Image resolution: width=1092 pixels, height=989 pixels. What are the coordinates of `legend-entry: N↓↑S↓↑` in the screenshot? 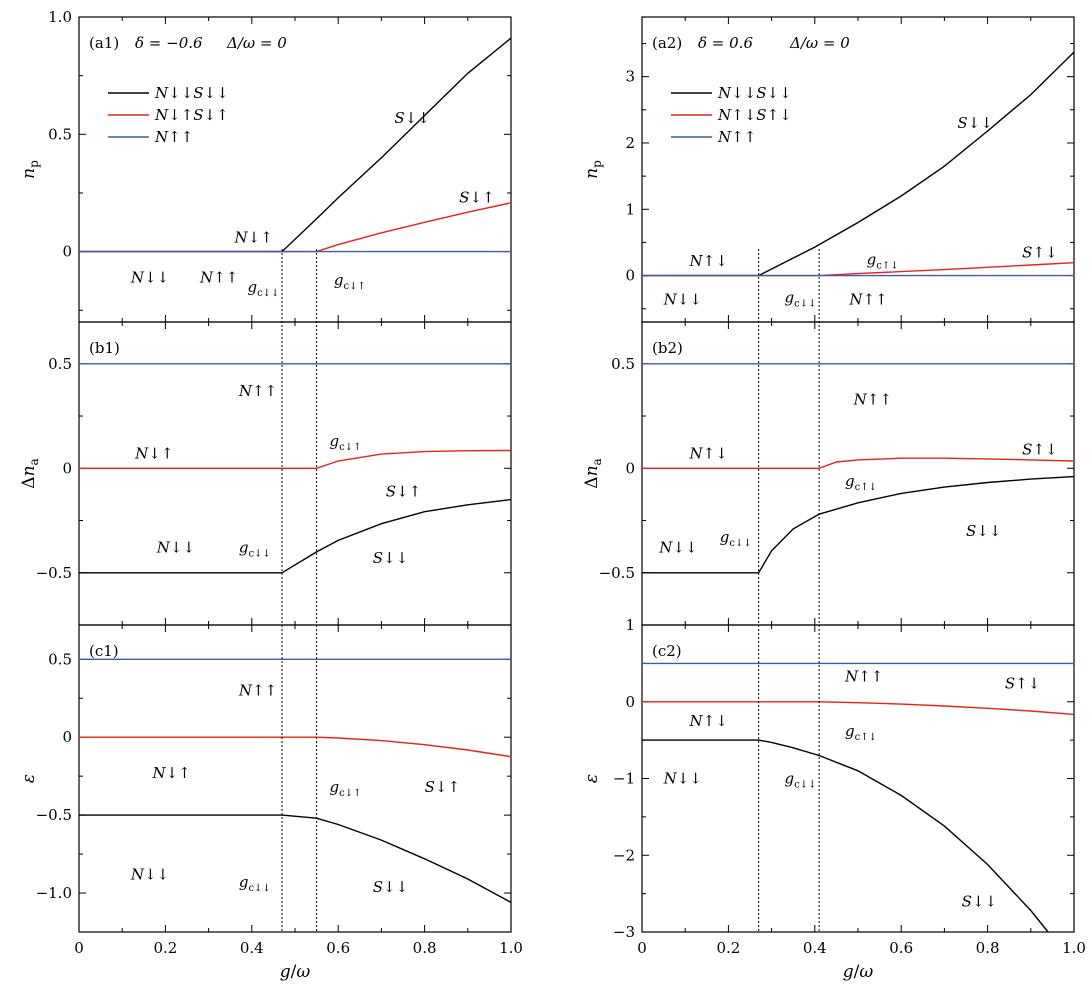 It's located at (191, 115).